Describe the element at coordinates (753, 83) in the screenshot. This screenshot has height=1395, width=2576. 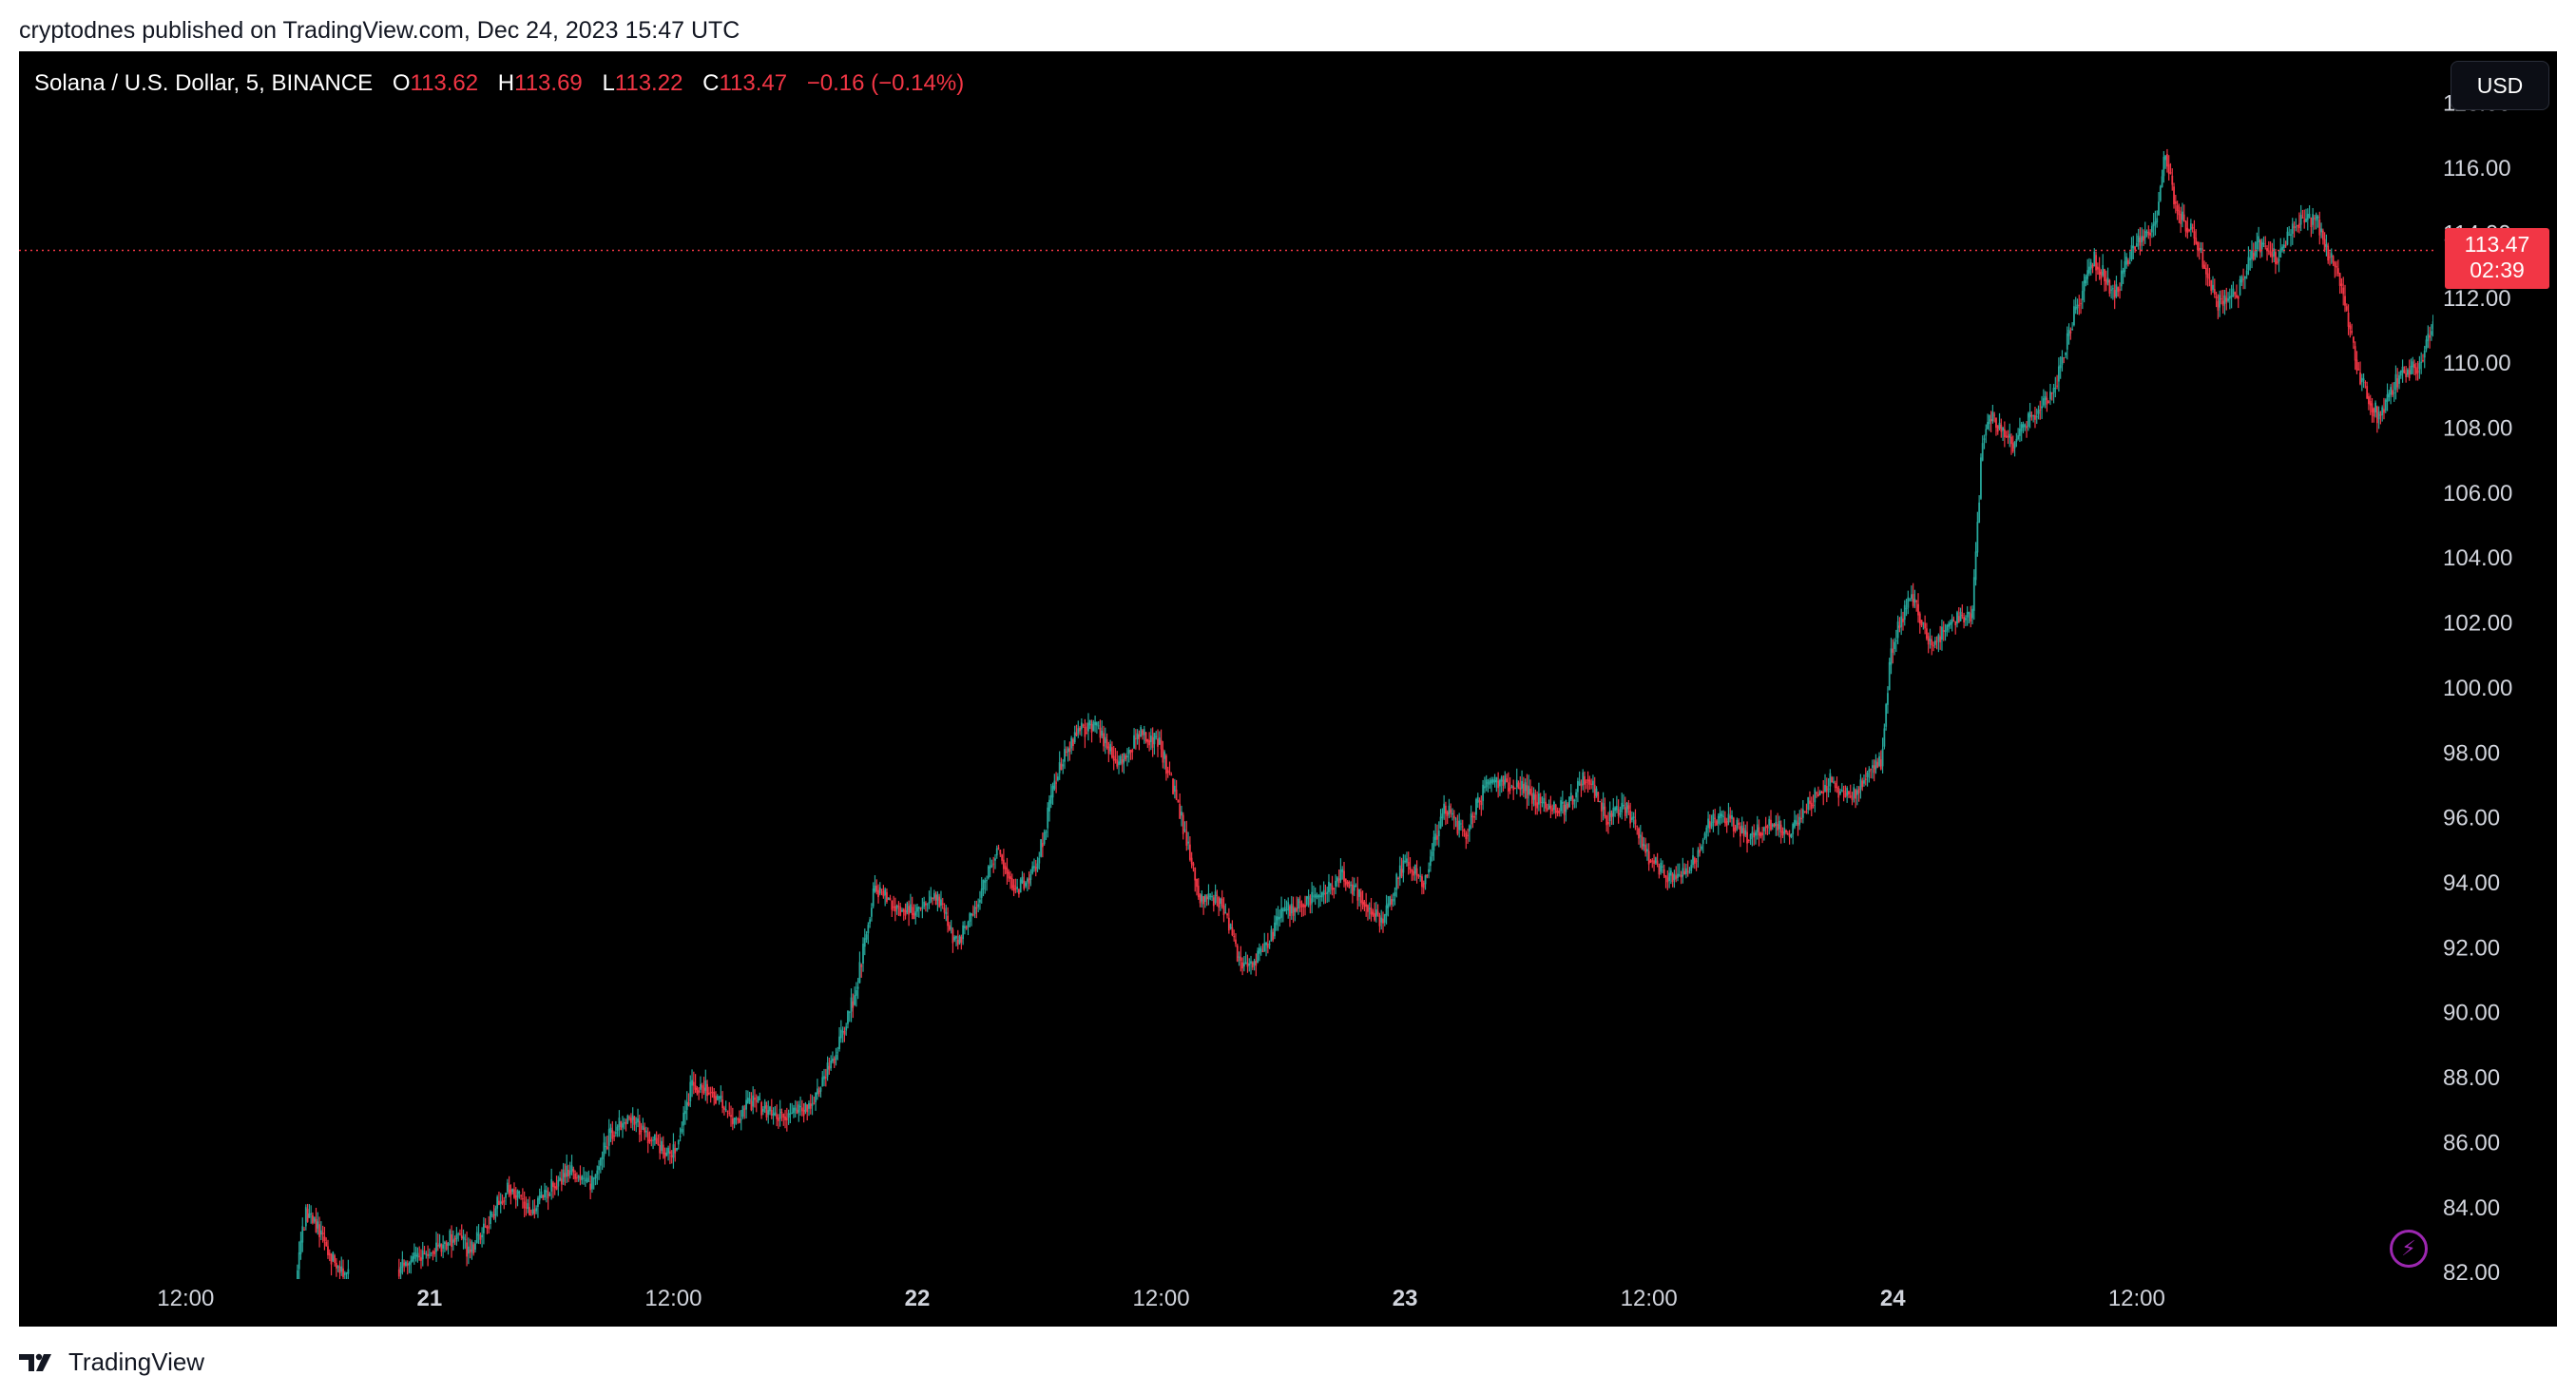
I see `close-value: 113.47` at that location.